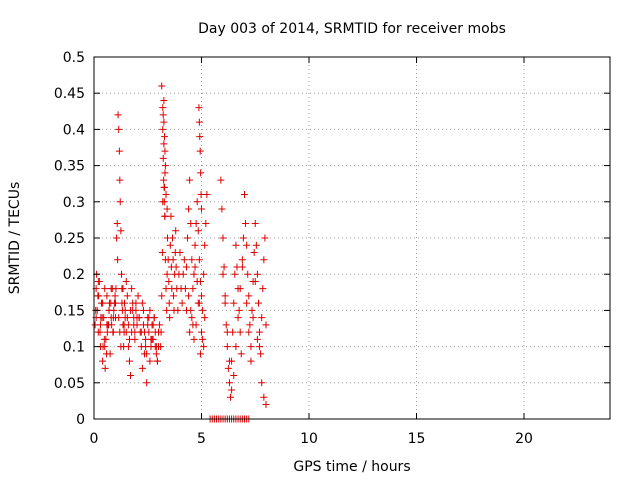 This screenshot has width=640, height=480. Describe the element at coordinates (74, 130) in the screenshot. I see `y-tick-label: 0.4` at that location.